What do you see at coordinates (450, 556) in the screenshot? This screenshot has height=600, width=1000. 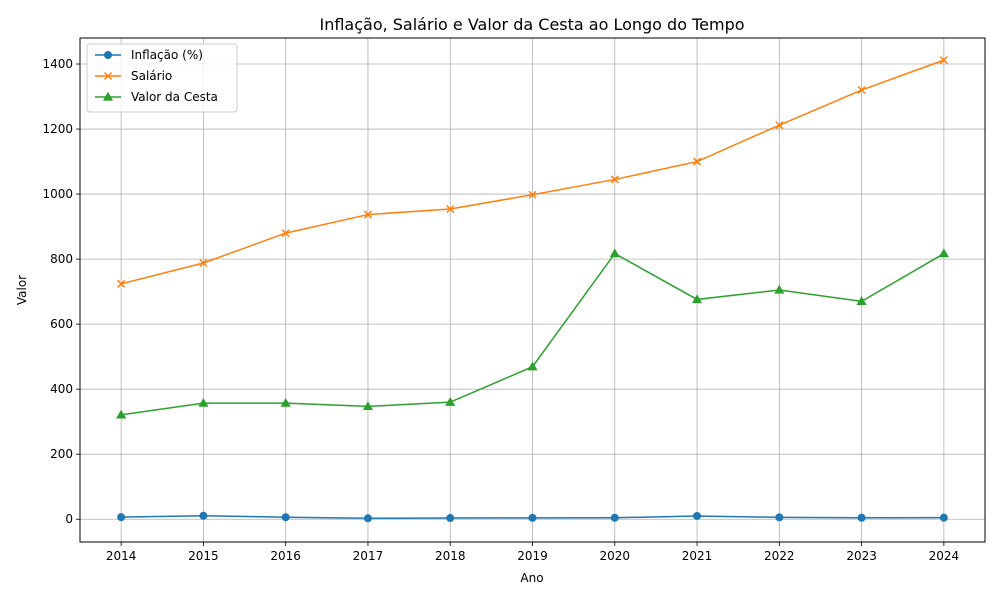 I see `x-tick-label: 2018` at bounding box center [450, 556].